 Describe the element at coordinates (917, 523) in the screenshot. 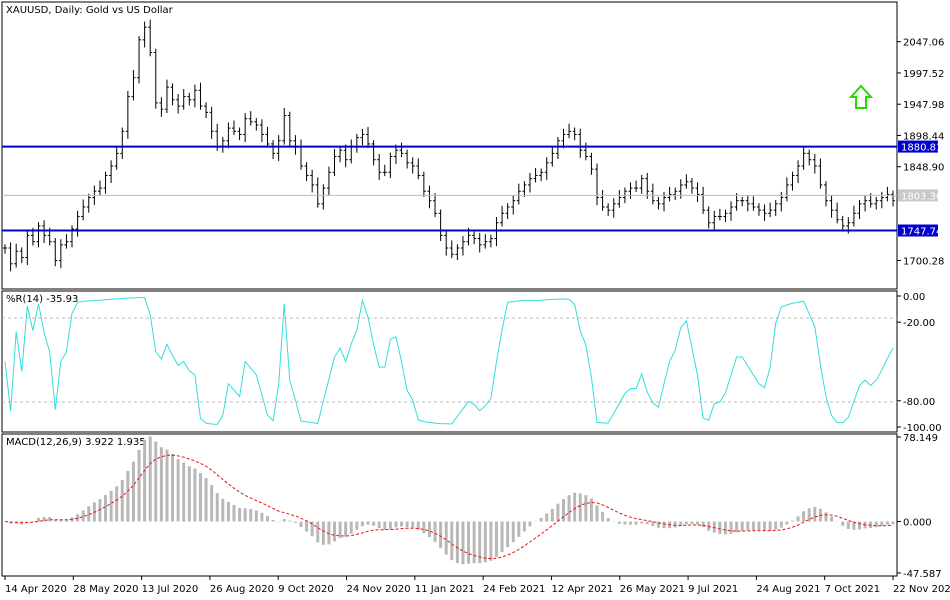

I see `macd-y-tick-label: 0.000` at that location.